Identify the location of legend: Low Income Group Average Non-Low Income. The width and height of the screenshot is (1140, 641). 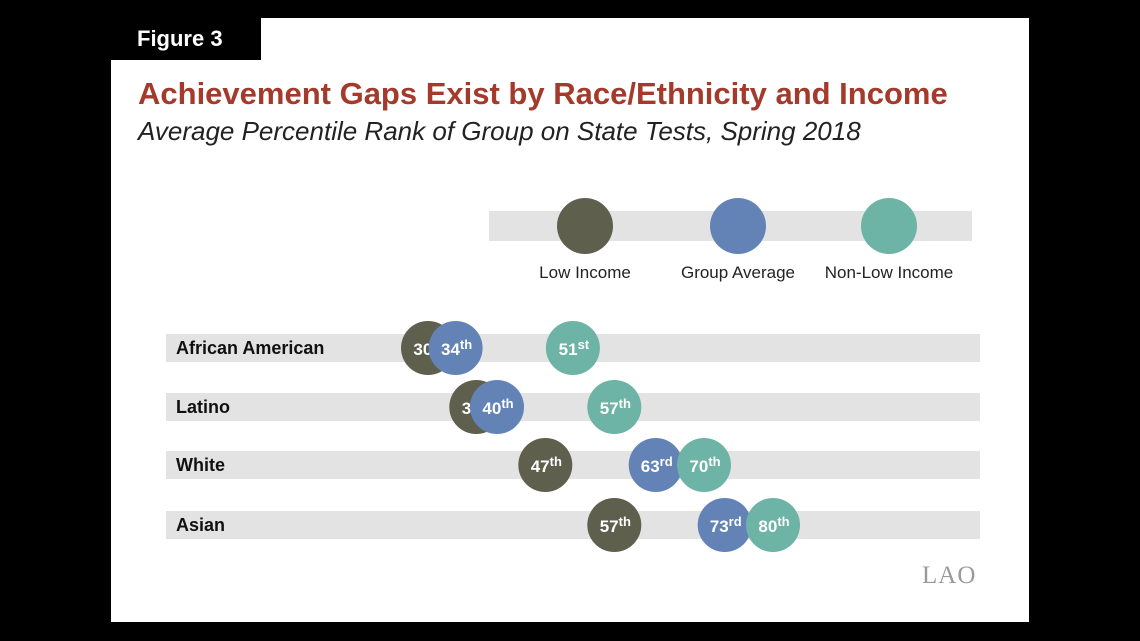
(730, 240).